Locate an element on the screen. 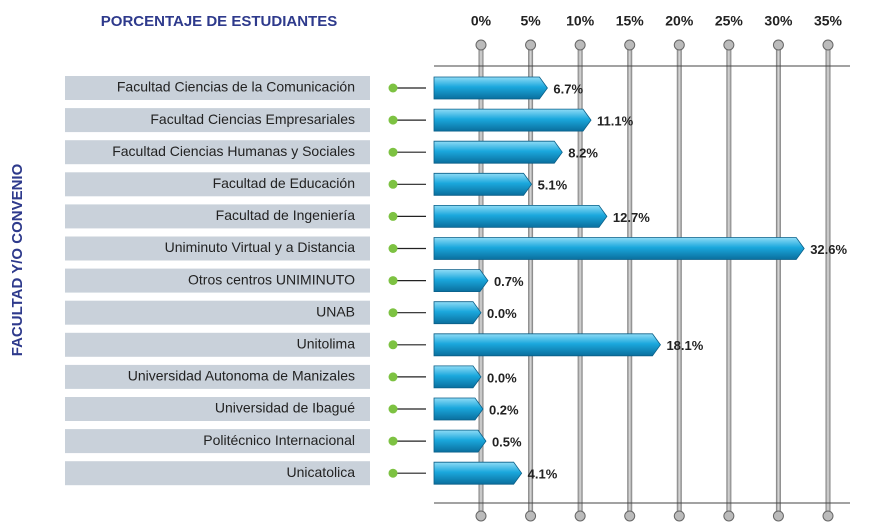 This screenshot has width=876, height=523. x-tick-label: 0% is located at coordinates (481, 21).